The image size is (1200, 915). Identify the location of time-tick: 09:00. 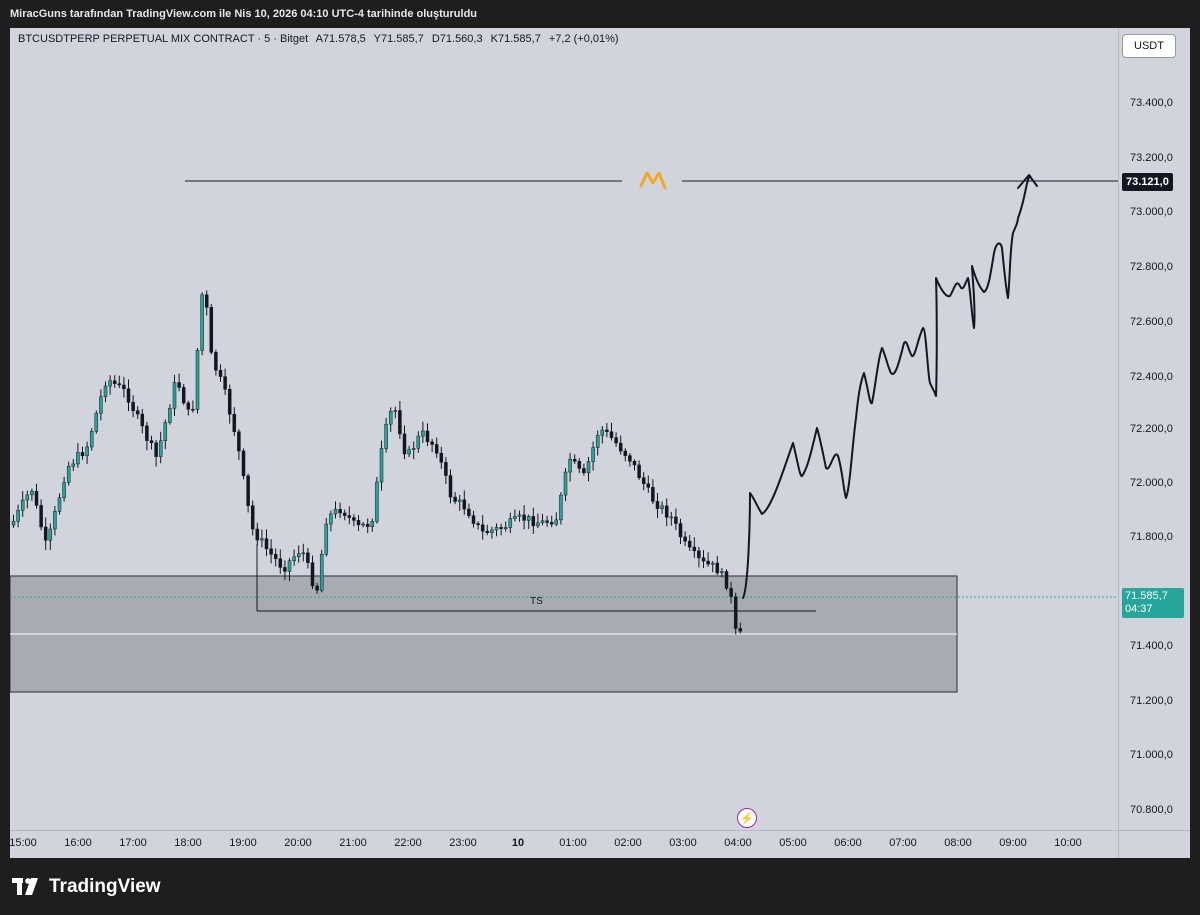
(1013, 843).